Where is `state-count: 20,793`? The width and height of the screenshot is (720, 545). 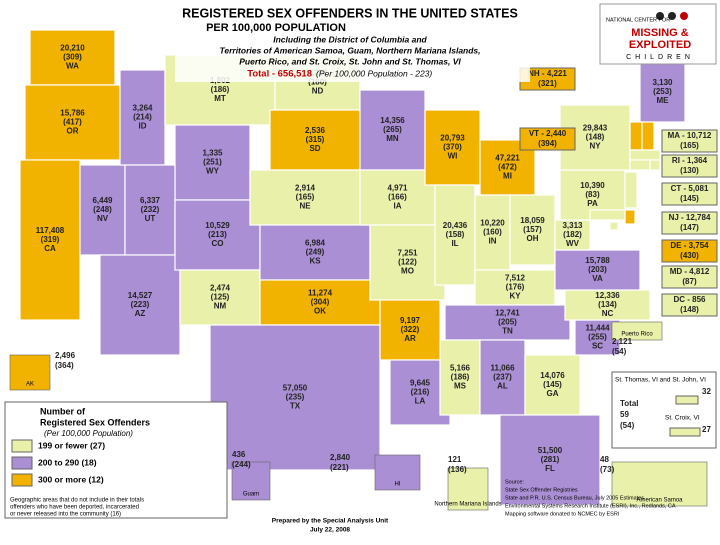 state-count: 20,793 is located at coordinates (452, 138).